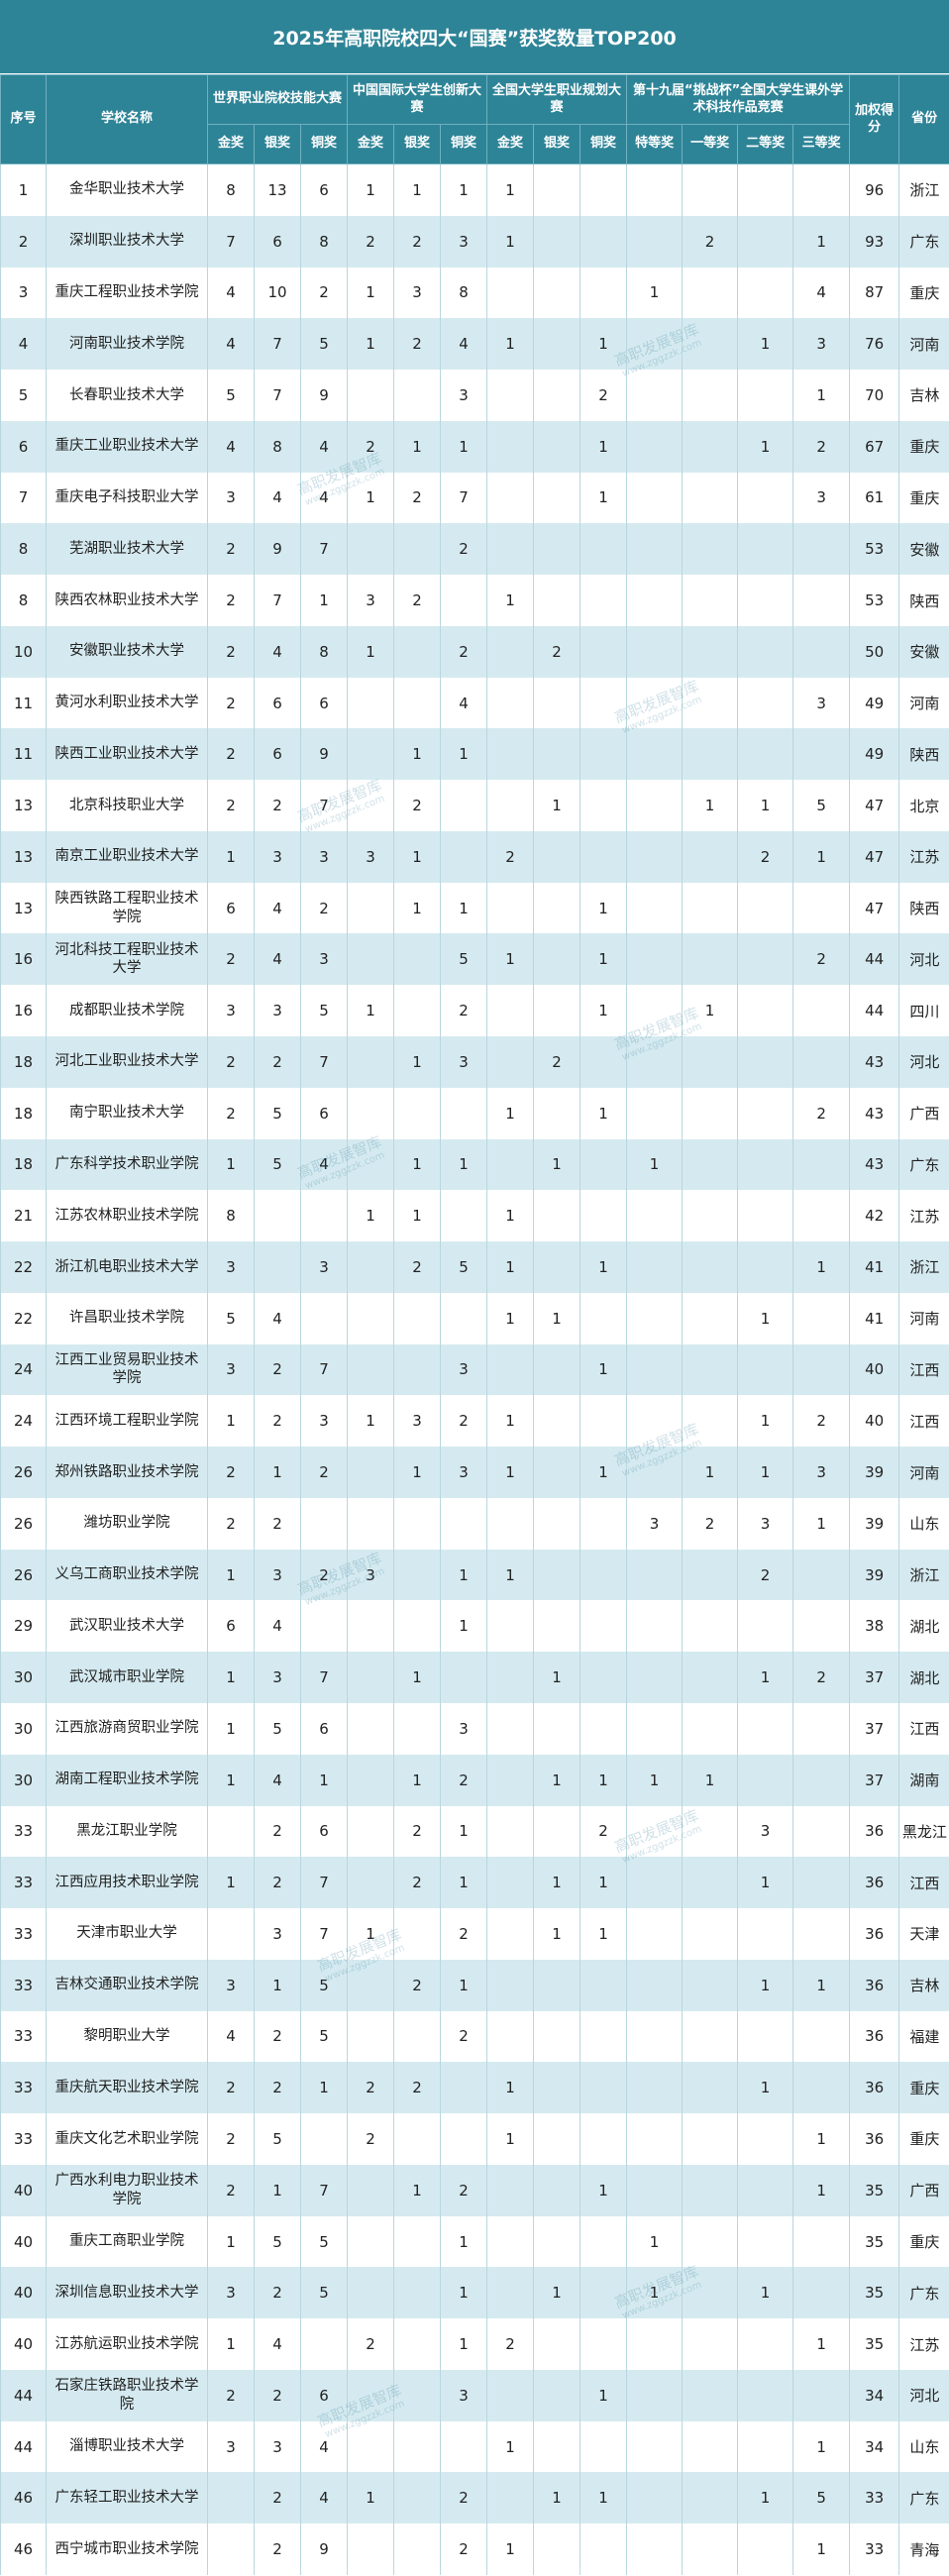 The width and height of the screenshot is (949, 2576). Describe the element at coordinates (874, 395) in the screenshot. I see `table-cell: 70` at that location.